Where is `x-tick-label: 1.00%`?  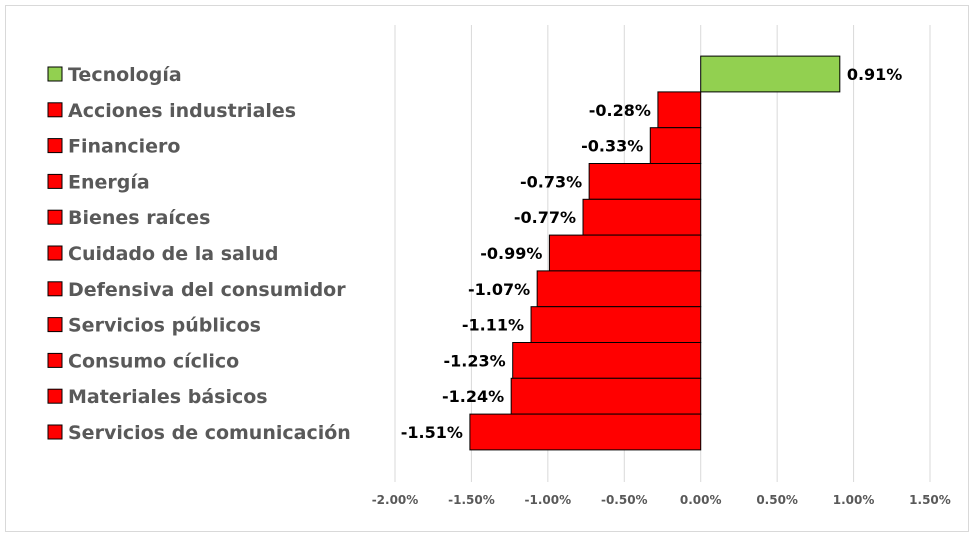 x-tick-label: 1.00% is located at coordinates (854, 500).